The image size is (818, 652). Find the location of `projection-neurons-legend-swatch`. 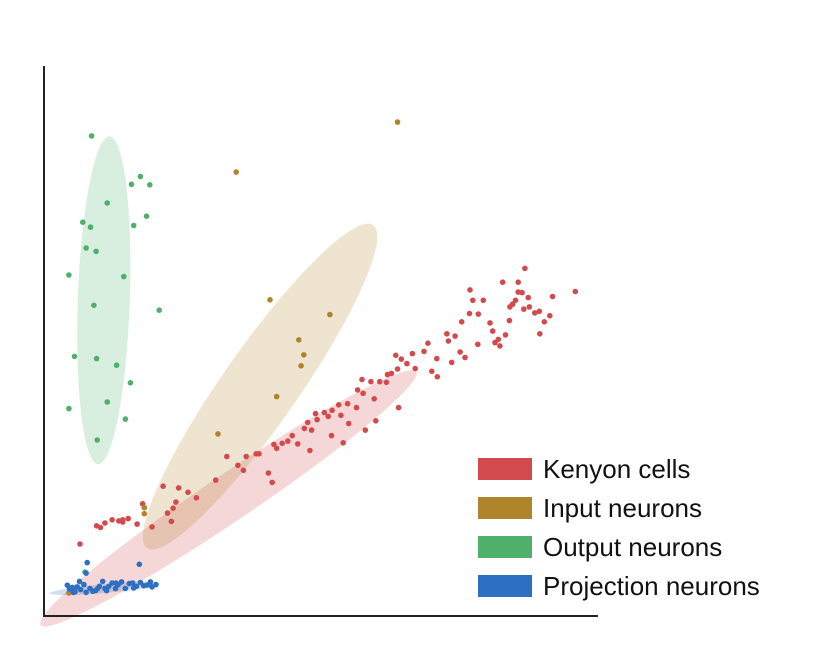

projection-neurons-legend-swatch is located at coordinates (505, 586).